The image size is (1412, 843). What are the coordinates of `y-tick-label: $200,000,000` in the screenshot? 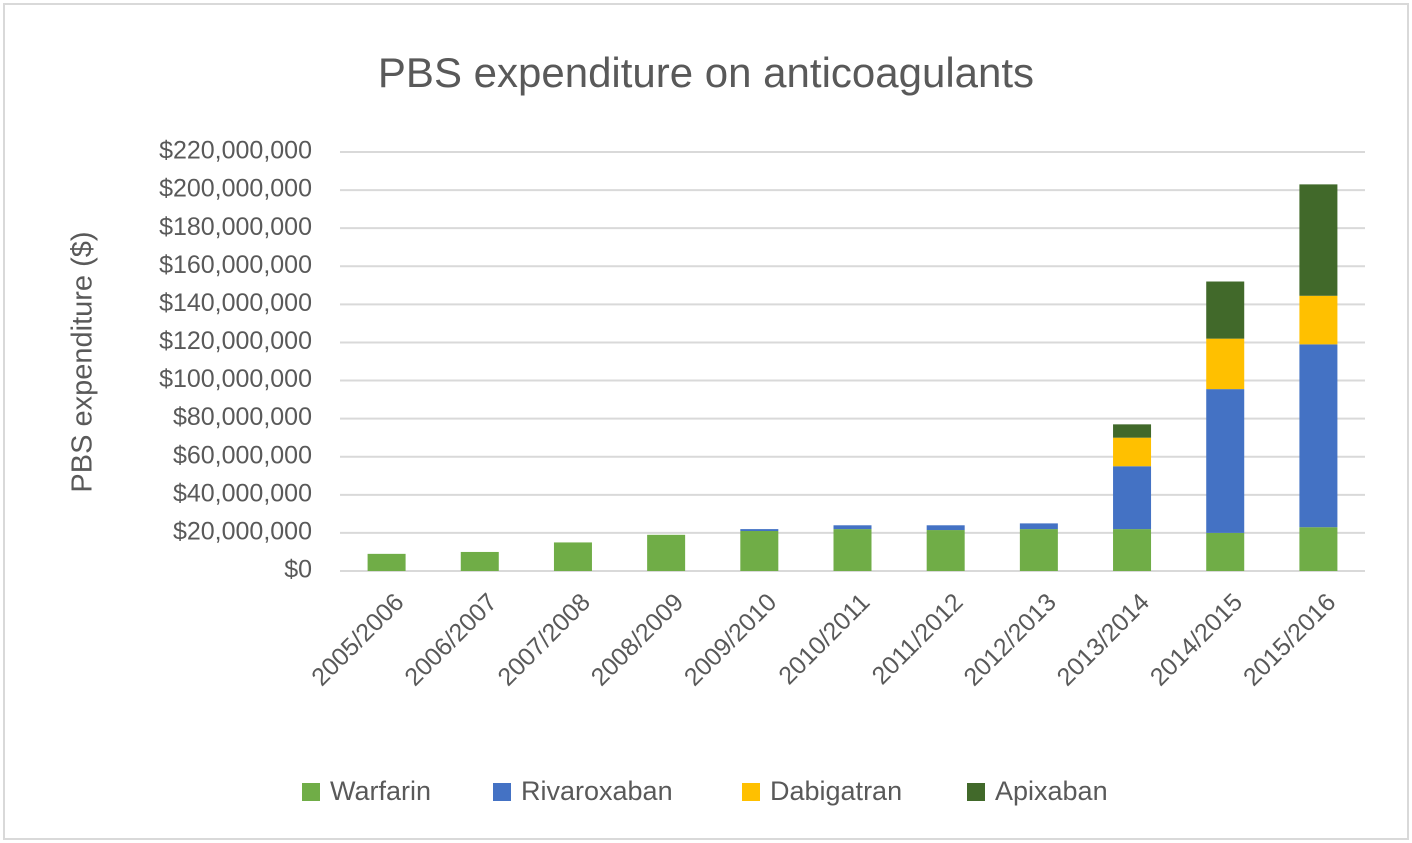 It's located at (235, 189).